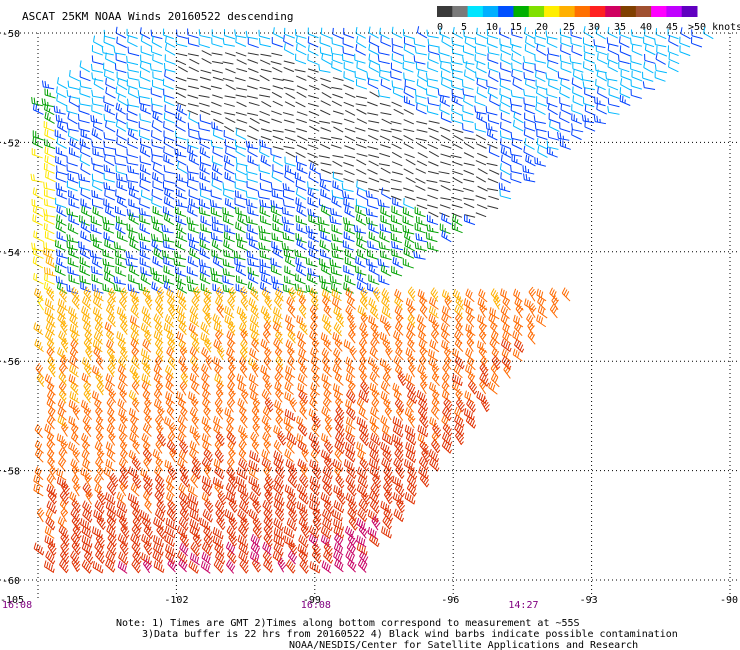 This screenshot has height=650, width=740. Describe the element at coordinates (11, 143) in the screenshot. I see `y-tick-label: -52` at that location.